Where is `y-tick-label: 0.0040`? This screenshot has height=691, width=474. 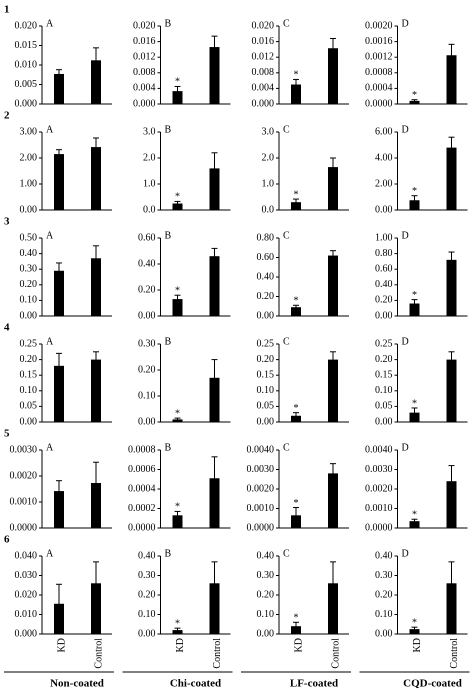 y-tick-label: 0.0040 is located at coordinates (261, 449).